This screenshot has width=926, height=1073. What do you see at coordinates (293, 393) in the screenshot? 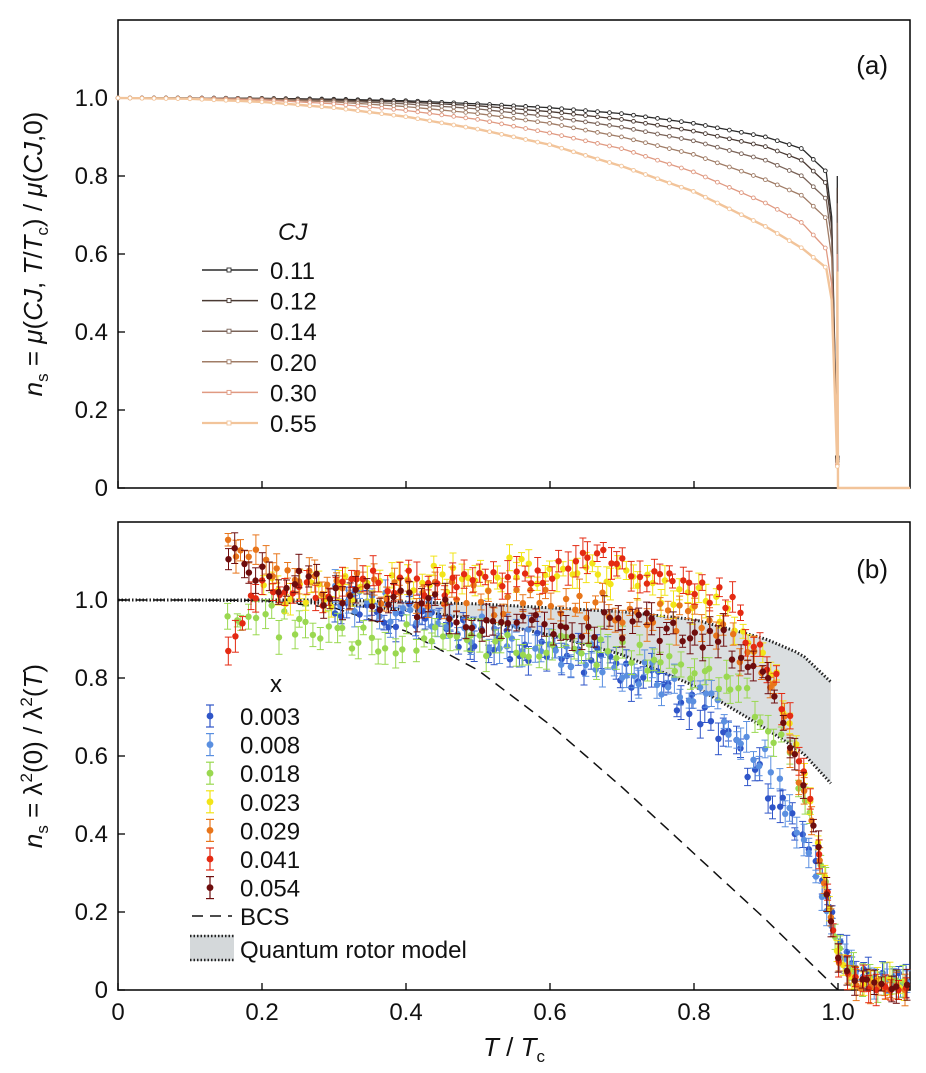
I see `panel-a-legend-label: 0.30` at bounding box center [293, 393].